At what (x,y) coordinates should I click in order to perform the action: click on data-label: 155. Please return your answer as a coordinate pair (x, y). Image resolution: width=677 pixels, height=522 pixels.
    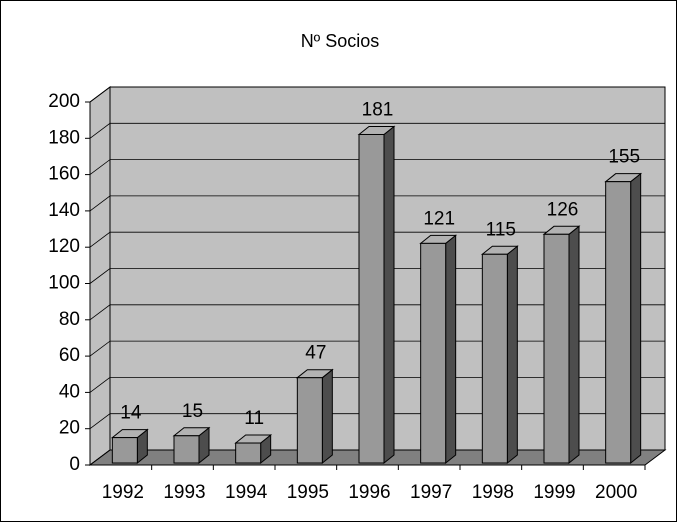
    Looking at the image, I should click on (624, 157).